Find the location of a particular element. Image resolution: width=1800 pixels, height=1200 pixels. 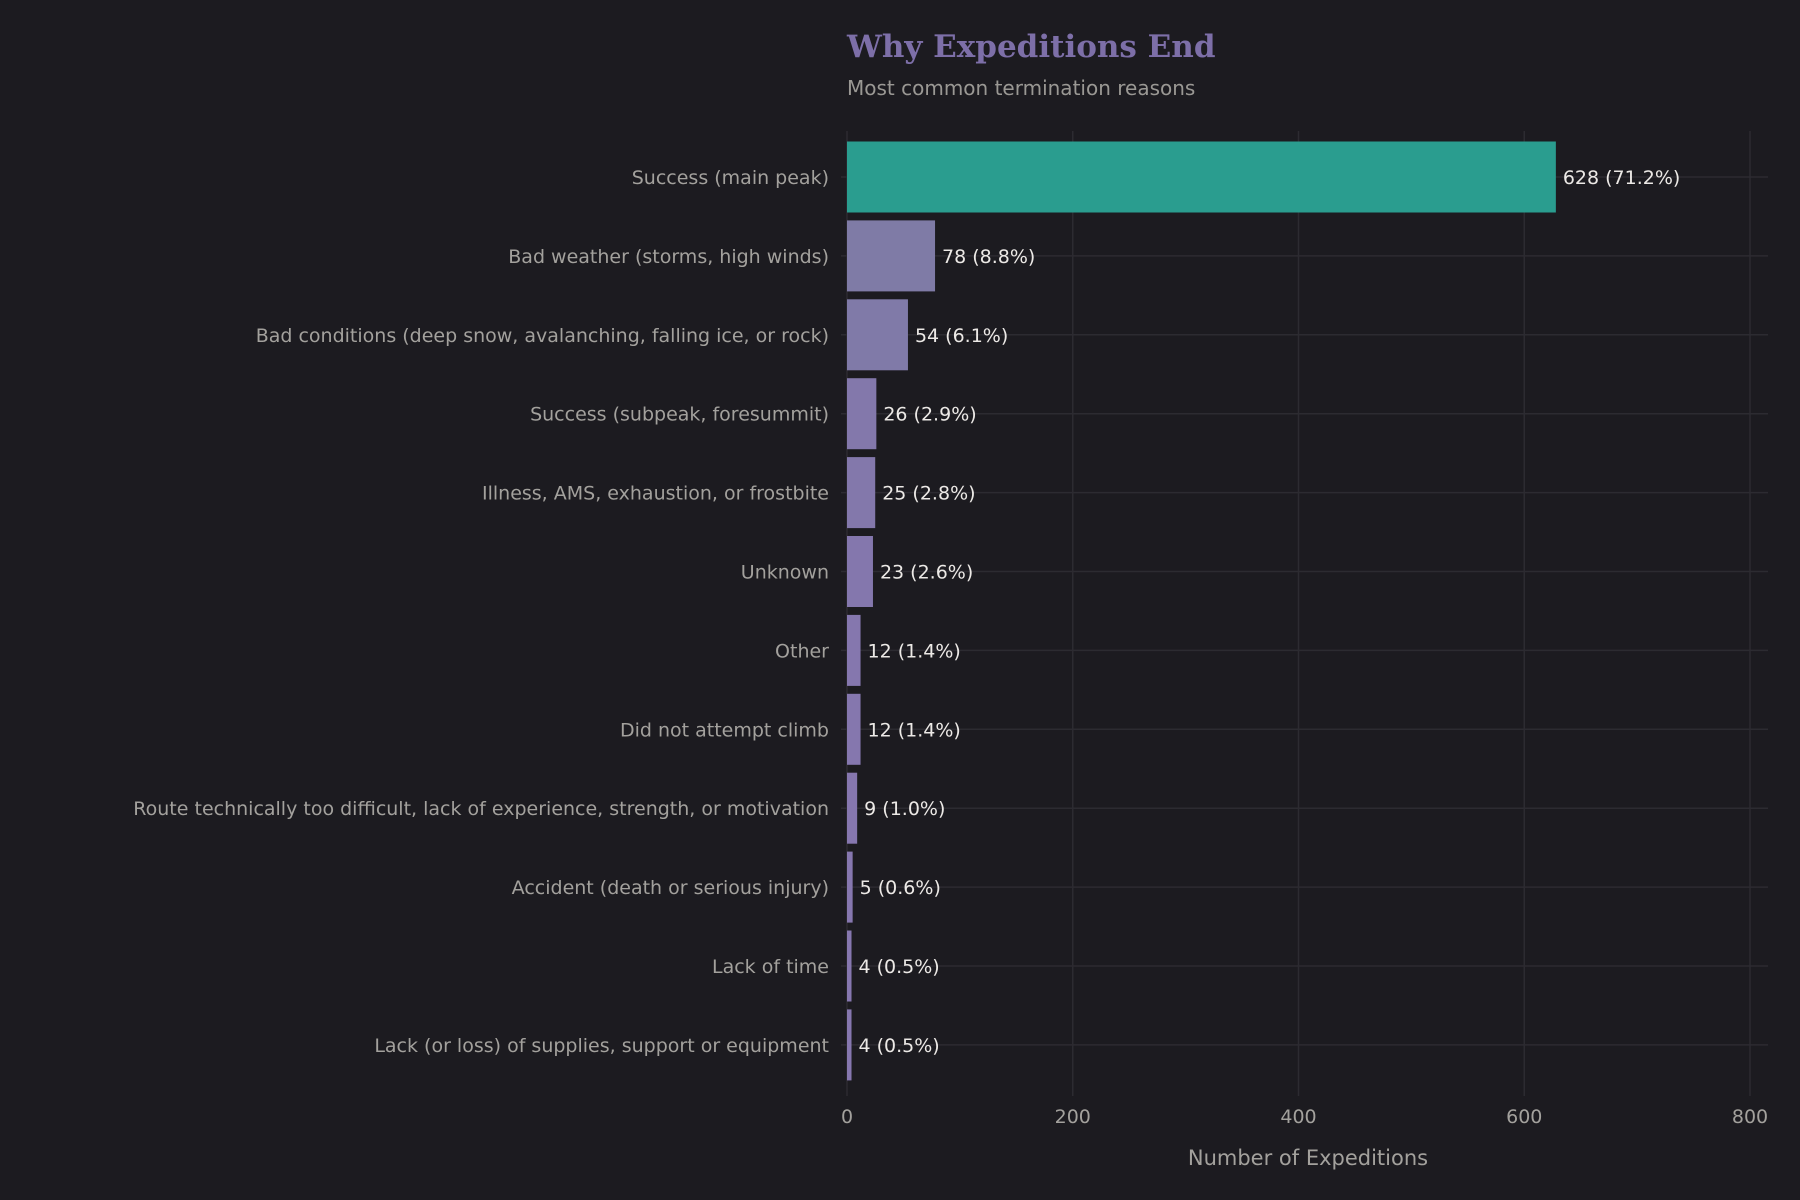

category-label: Did not attempt climb is located at coordinates (724, 730).